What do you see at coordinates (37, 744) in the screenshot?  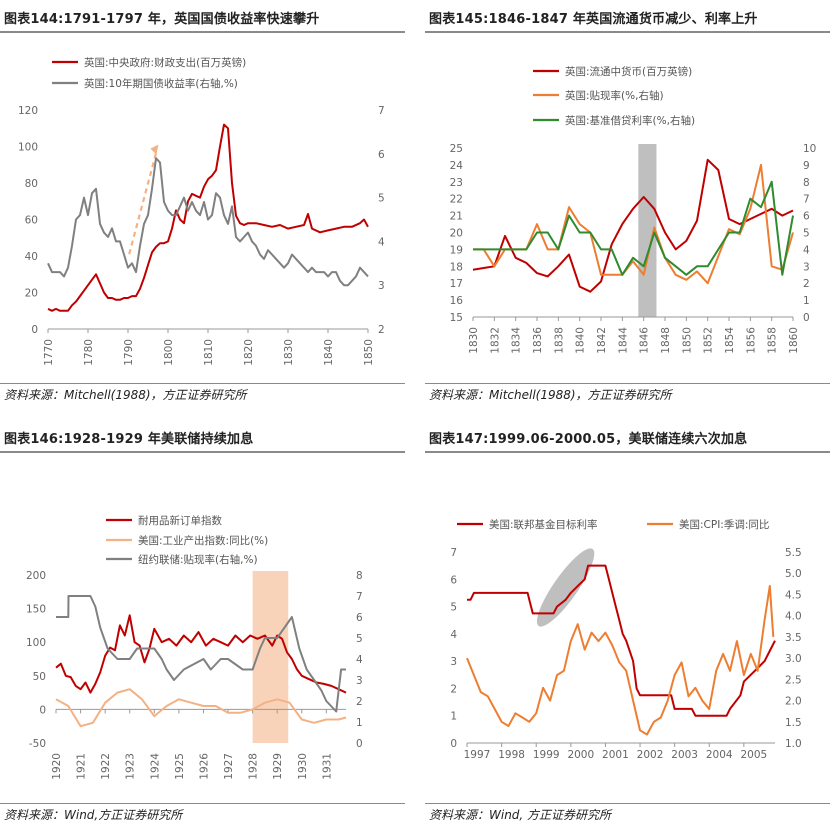 I see `y-left-tick-label: -50` at bounding box center [37, 744].